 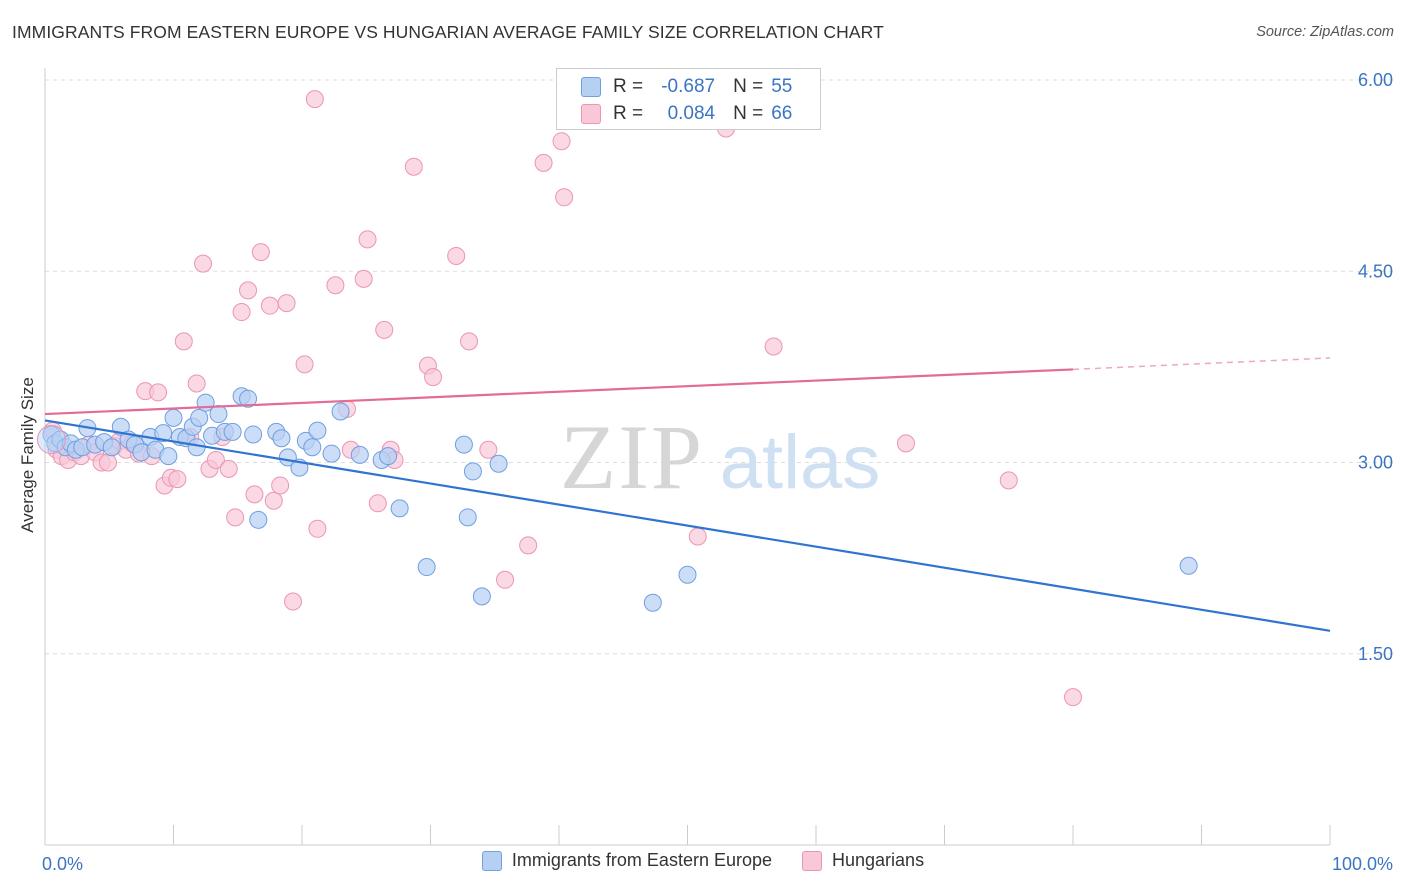 What do you see at coordinates (62, 864) in the screenshot?
I see `x-tick-label: 0.0%` at bounding box center [62, 864].